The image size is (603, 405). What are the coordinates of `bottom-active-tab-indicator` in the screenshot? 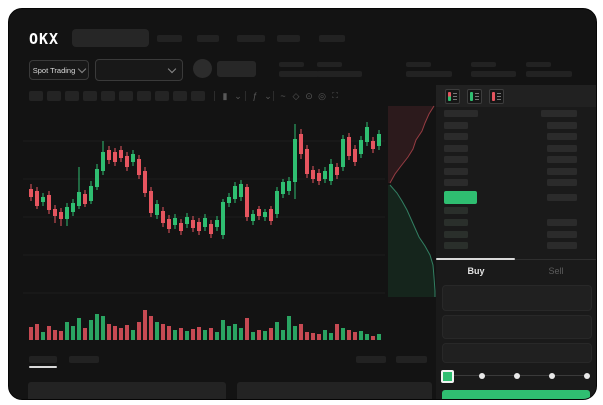 It's located at (43, 367).